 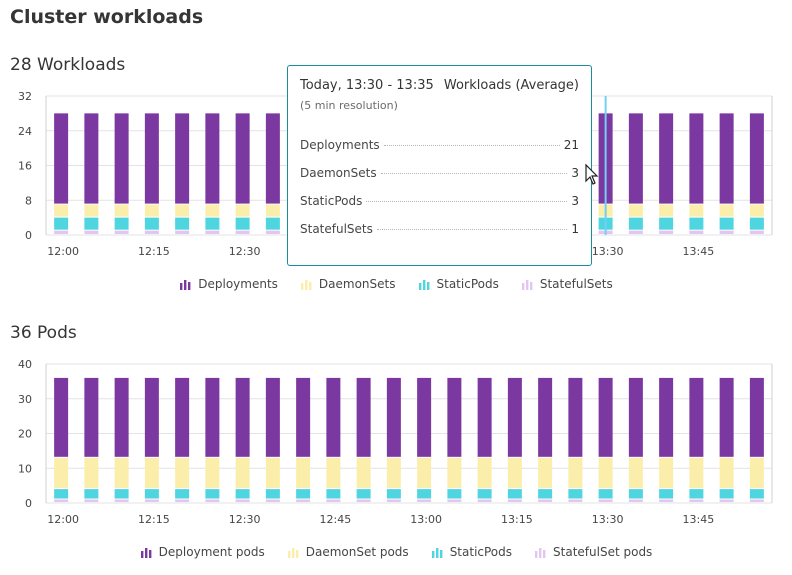 I want to click on legend-item: DaemonSets, so click(x=348, y=284).